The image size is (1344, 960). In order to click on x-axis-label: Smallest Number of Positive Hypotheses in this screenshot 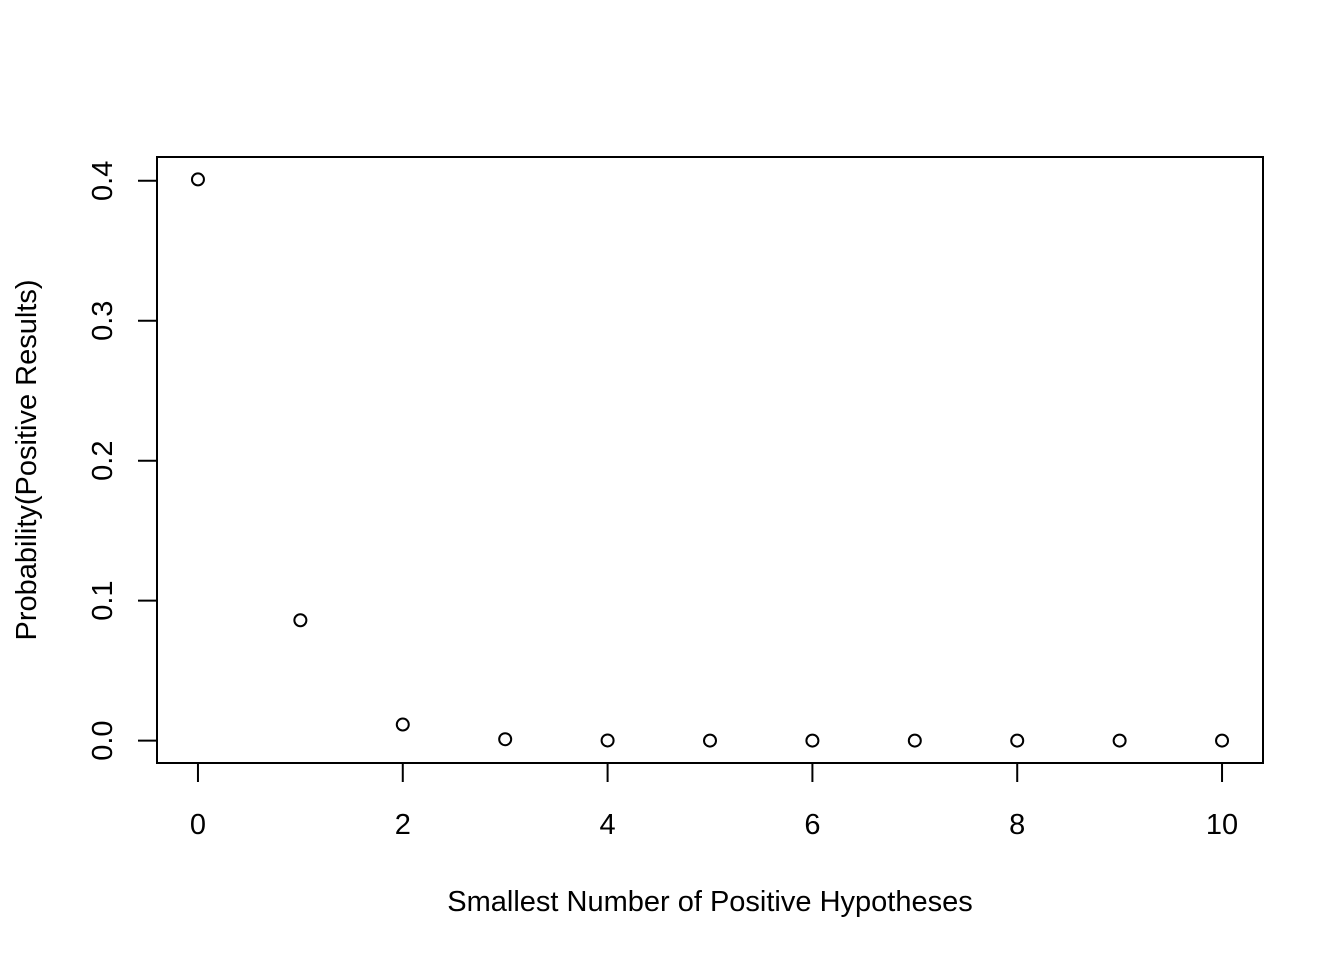, I will do `click(709, 902)`.